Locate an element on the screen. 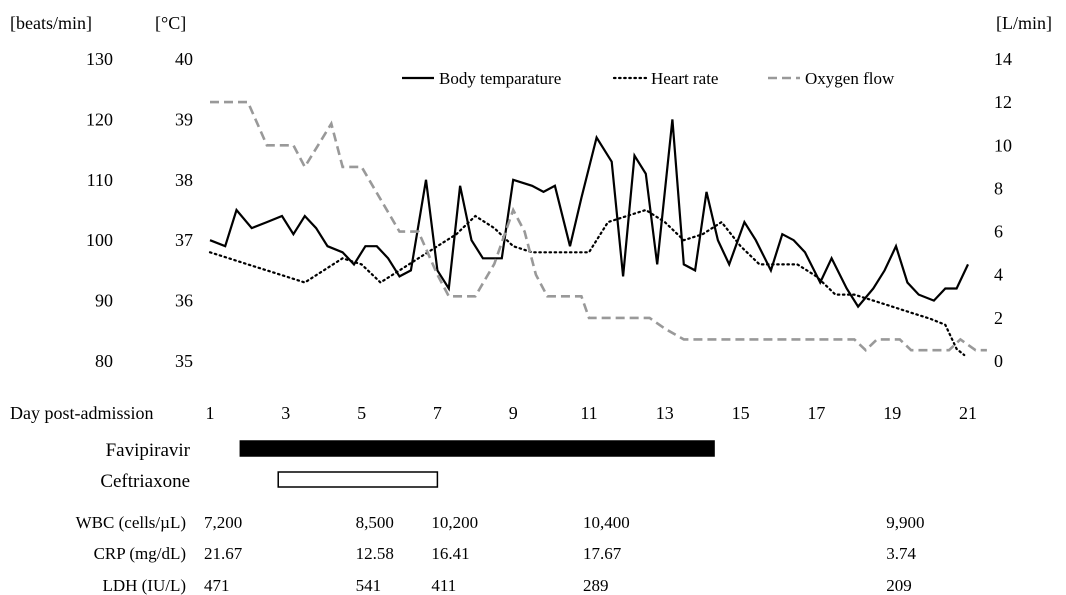 This screenshot has height=595, width=1066. x-tick: 3 is located at coordinates (285, 413).